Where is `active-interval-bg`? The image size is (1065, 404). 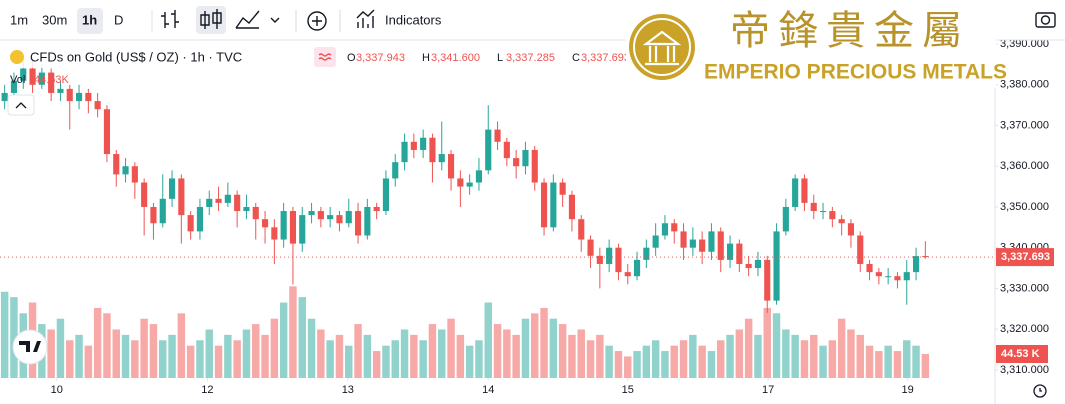
active-interval-bg is located at coordinates (90, 21).